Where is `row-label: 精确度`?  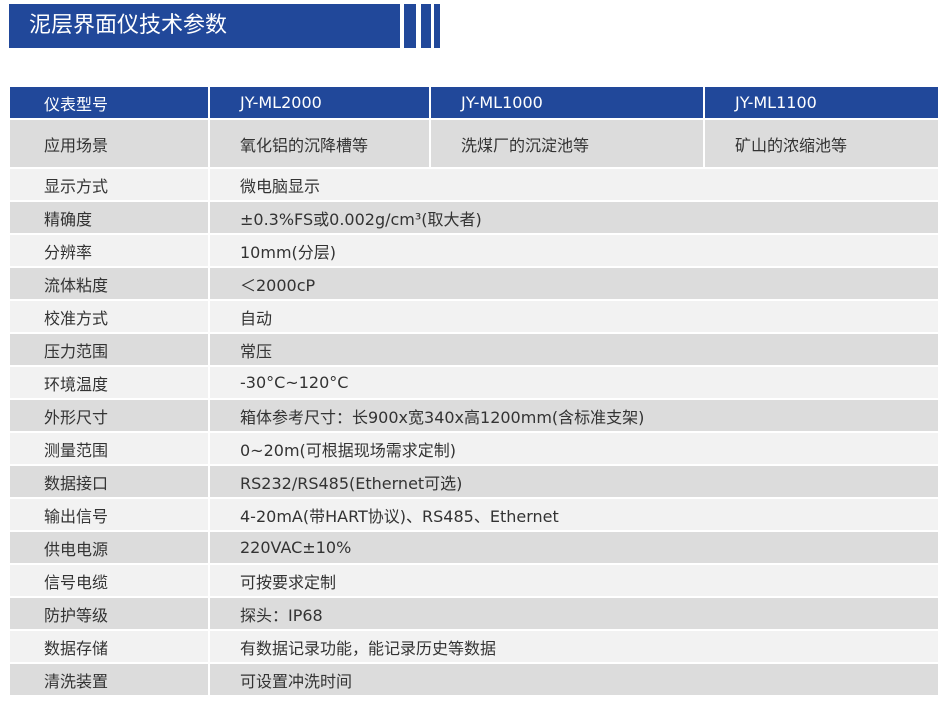
row-label: 精确度 is located at coordinates (109, 217).